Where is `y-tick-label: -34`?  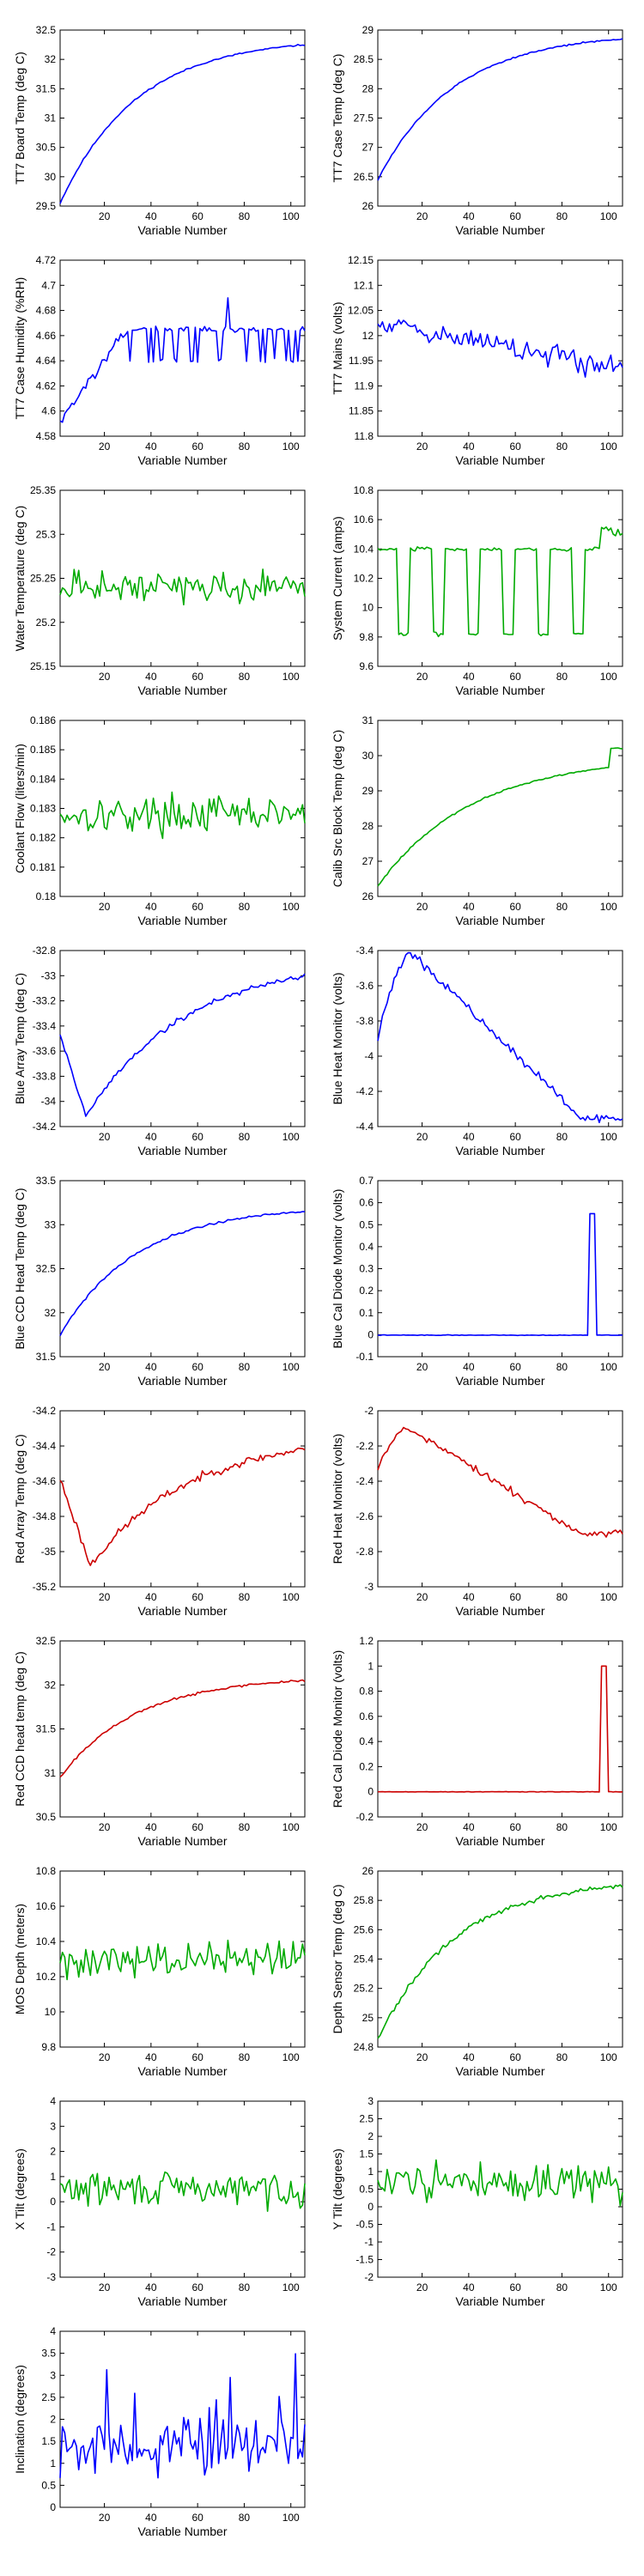 y-tick-label: -34 is located at coordinates (49, 1102).